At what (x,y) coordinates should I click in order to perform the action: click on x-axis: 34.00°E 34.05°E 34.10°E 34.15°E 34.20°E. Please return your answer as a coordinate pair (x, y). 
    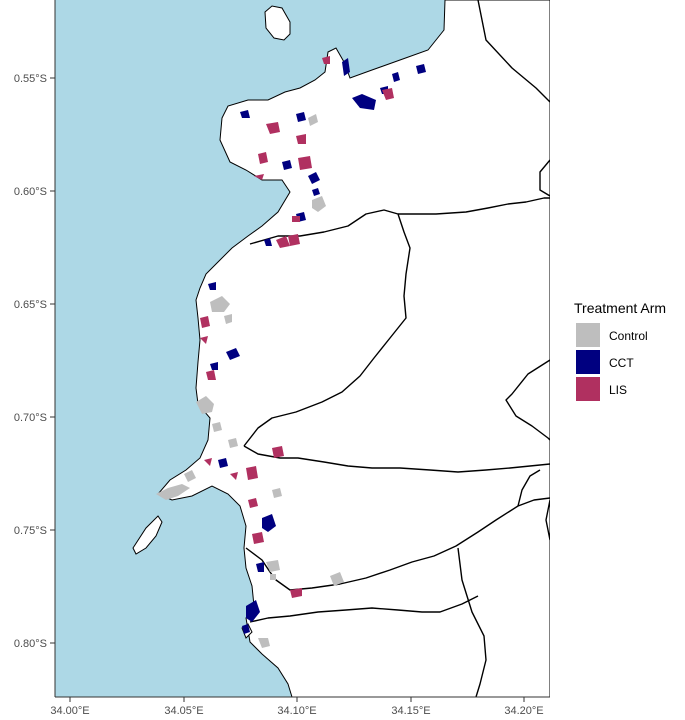
    Looking at the image, I should click on (297, 707).